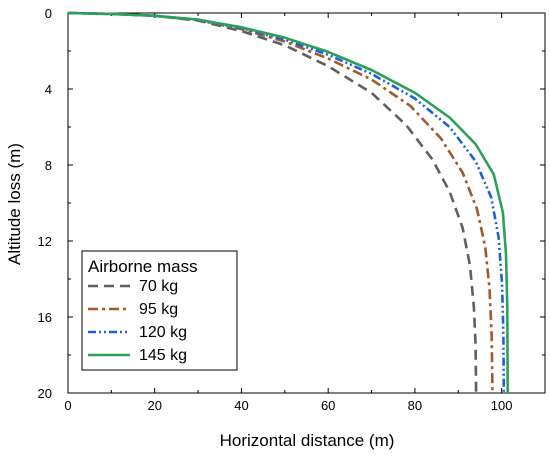  I want to click on legend-label: 70 kg, so click(158, 286).